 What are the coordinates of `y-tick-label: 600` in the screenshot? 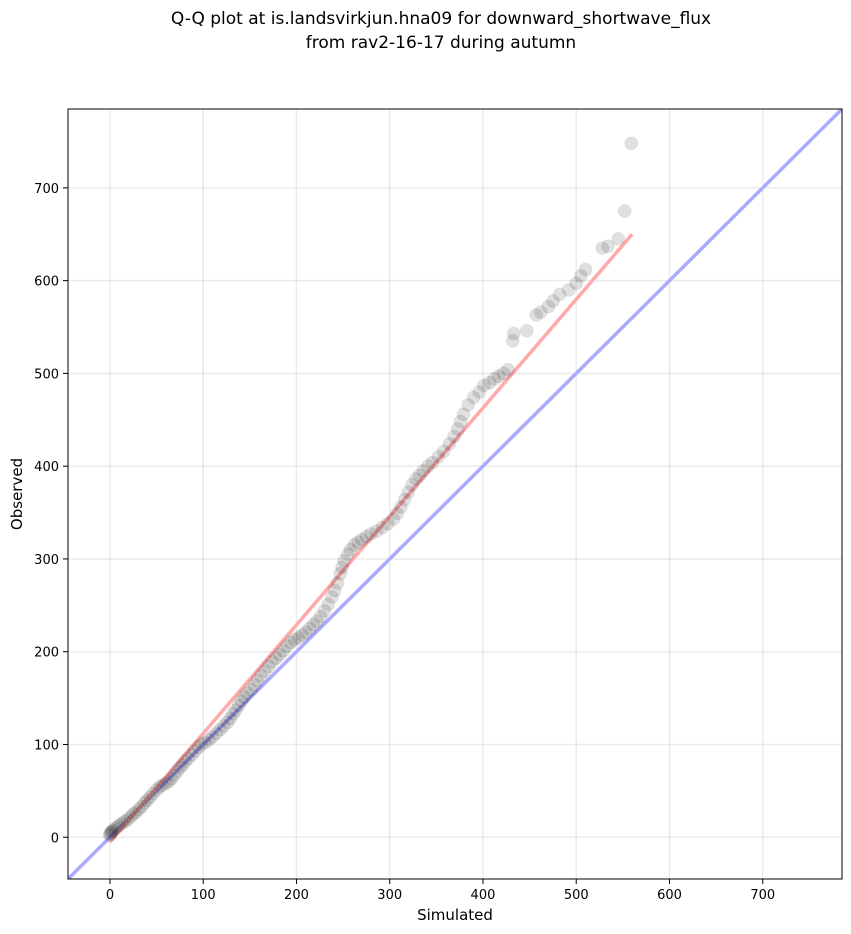 It's located at (46, 282).